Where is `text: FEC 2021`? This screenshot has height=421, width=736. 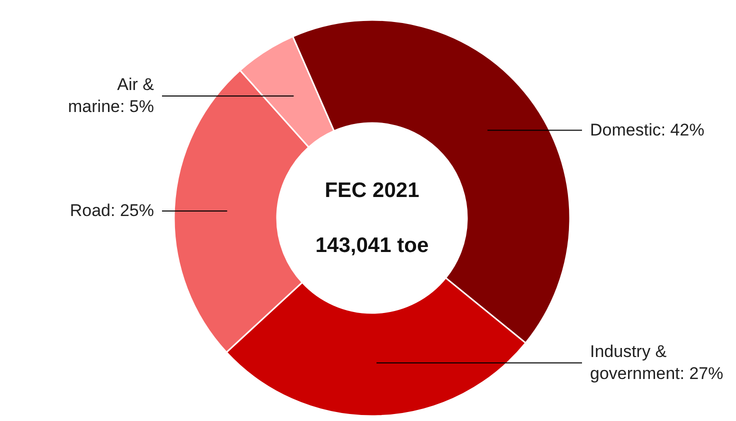 text: FEC 2021 is located at coordinates (372, 190).